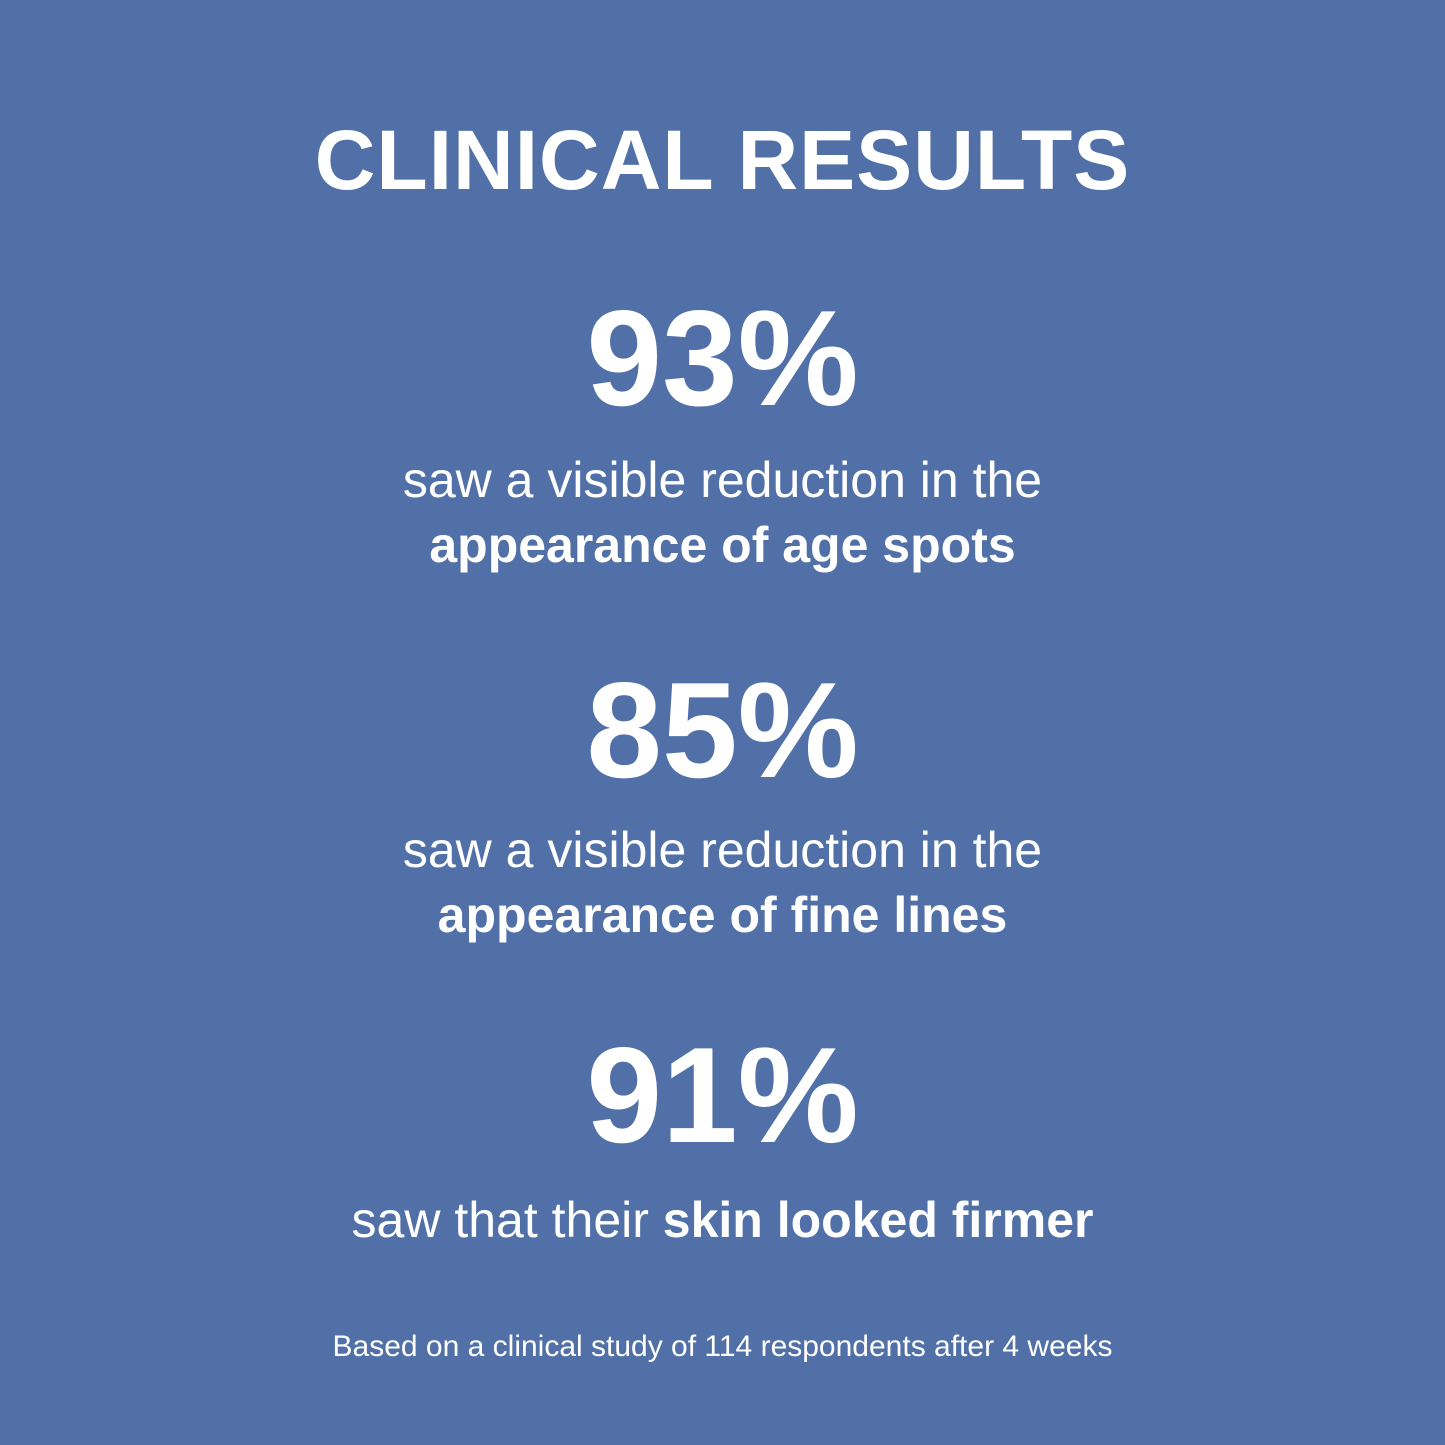 This screenshot has height=1445, width=1445. Describe the element at coordinates (722, 160) in the screenshot. I see `page-title: CLINICAL RESULTS` at that location.